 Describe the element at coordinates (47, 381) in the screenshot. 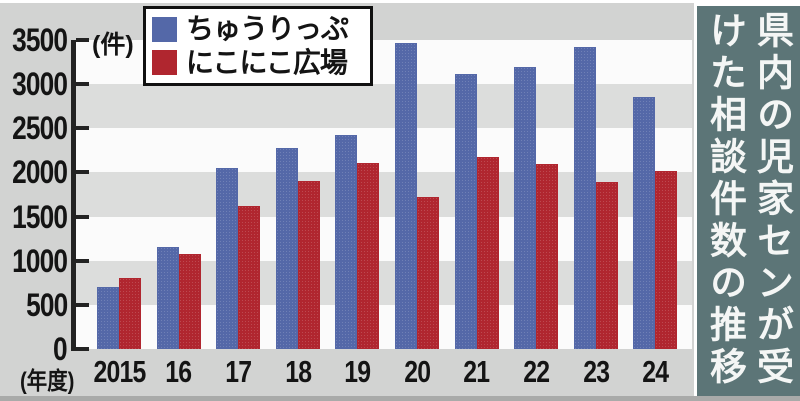

I see `x-axis-unit-label: (年度)` at that location.